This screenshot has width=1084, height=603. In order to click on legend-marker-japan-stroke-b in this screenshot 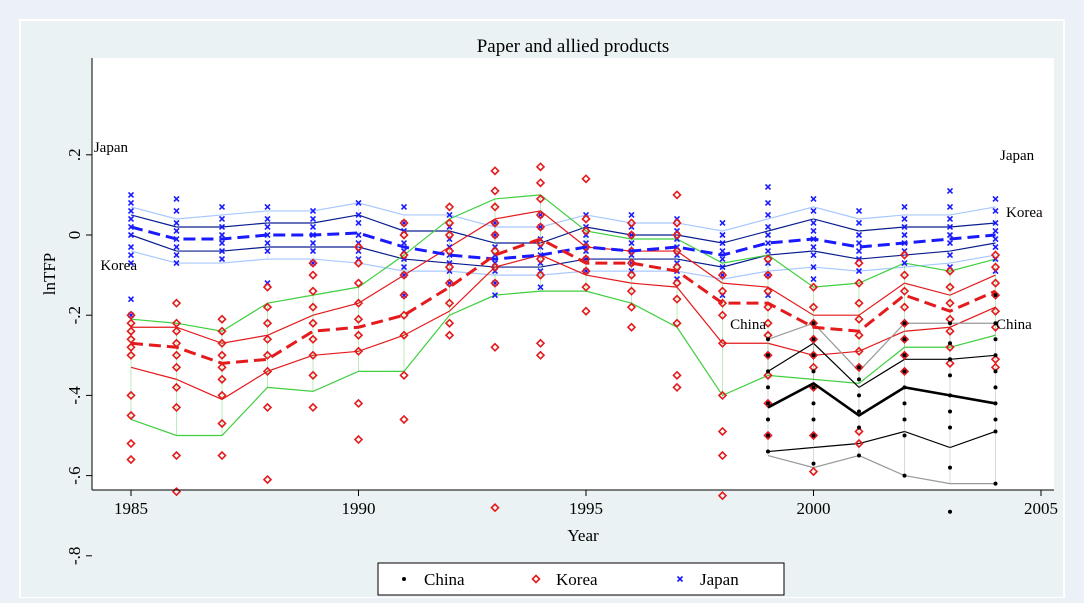, I will do `click(680, 579)`.